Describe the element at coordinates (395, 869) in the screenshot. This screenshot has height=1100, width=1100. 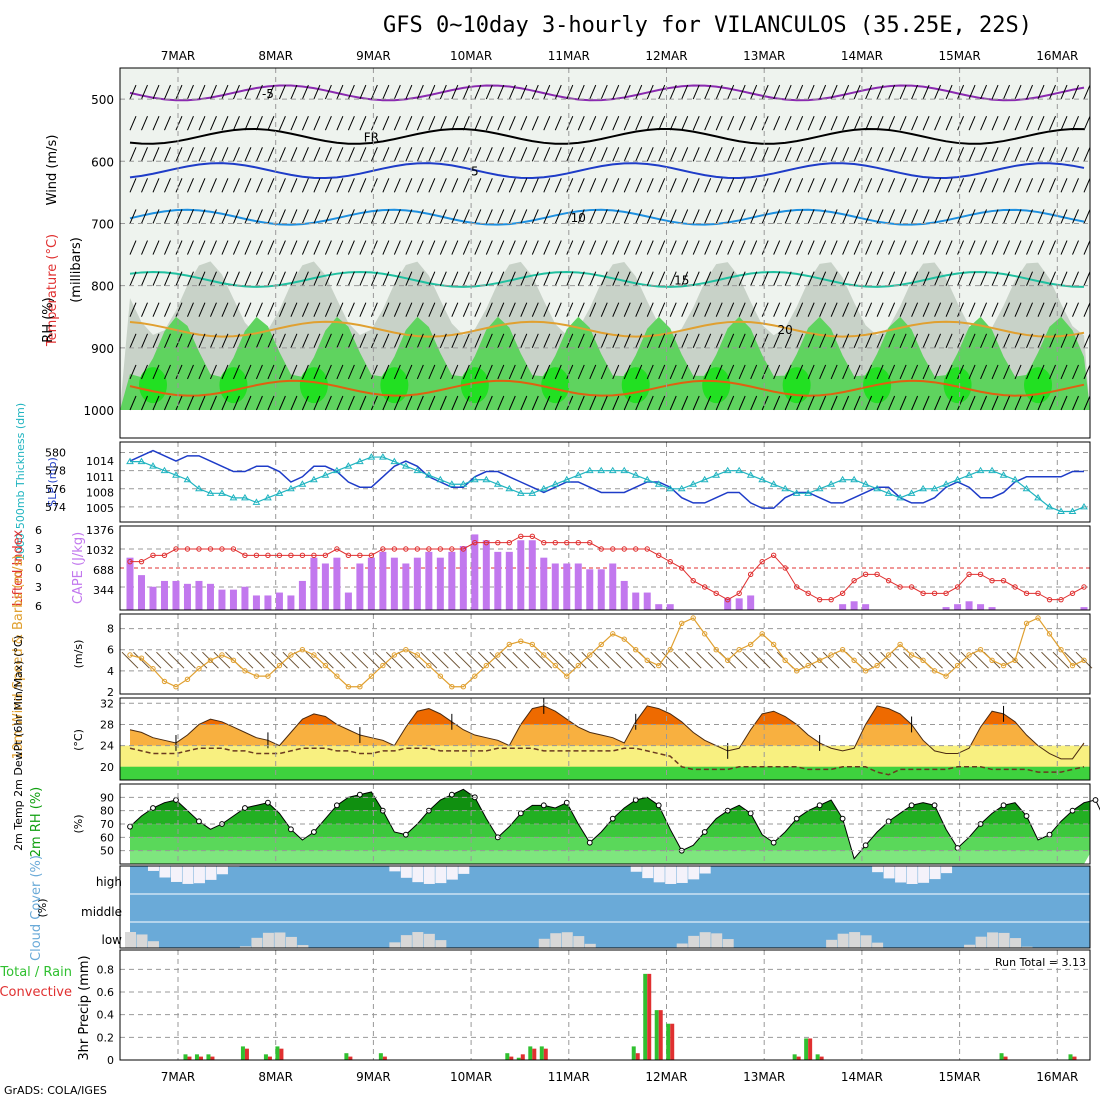
I see `cloud-high` at that location.